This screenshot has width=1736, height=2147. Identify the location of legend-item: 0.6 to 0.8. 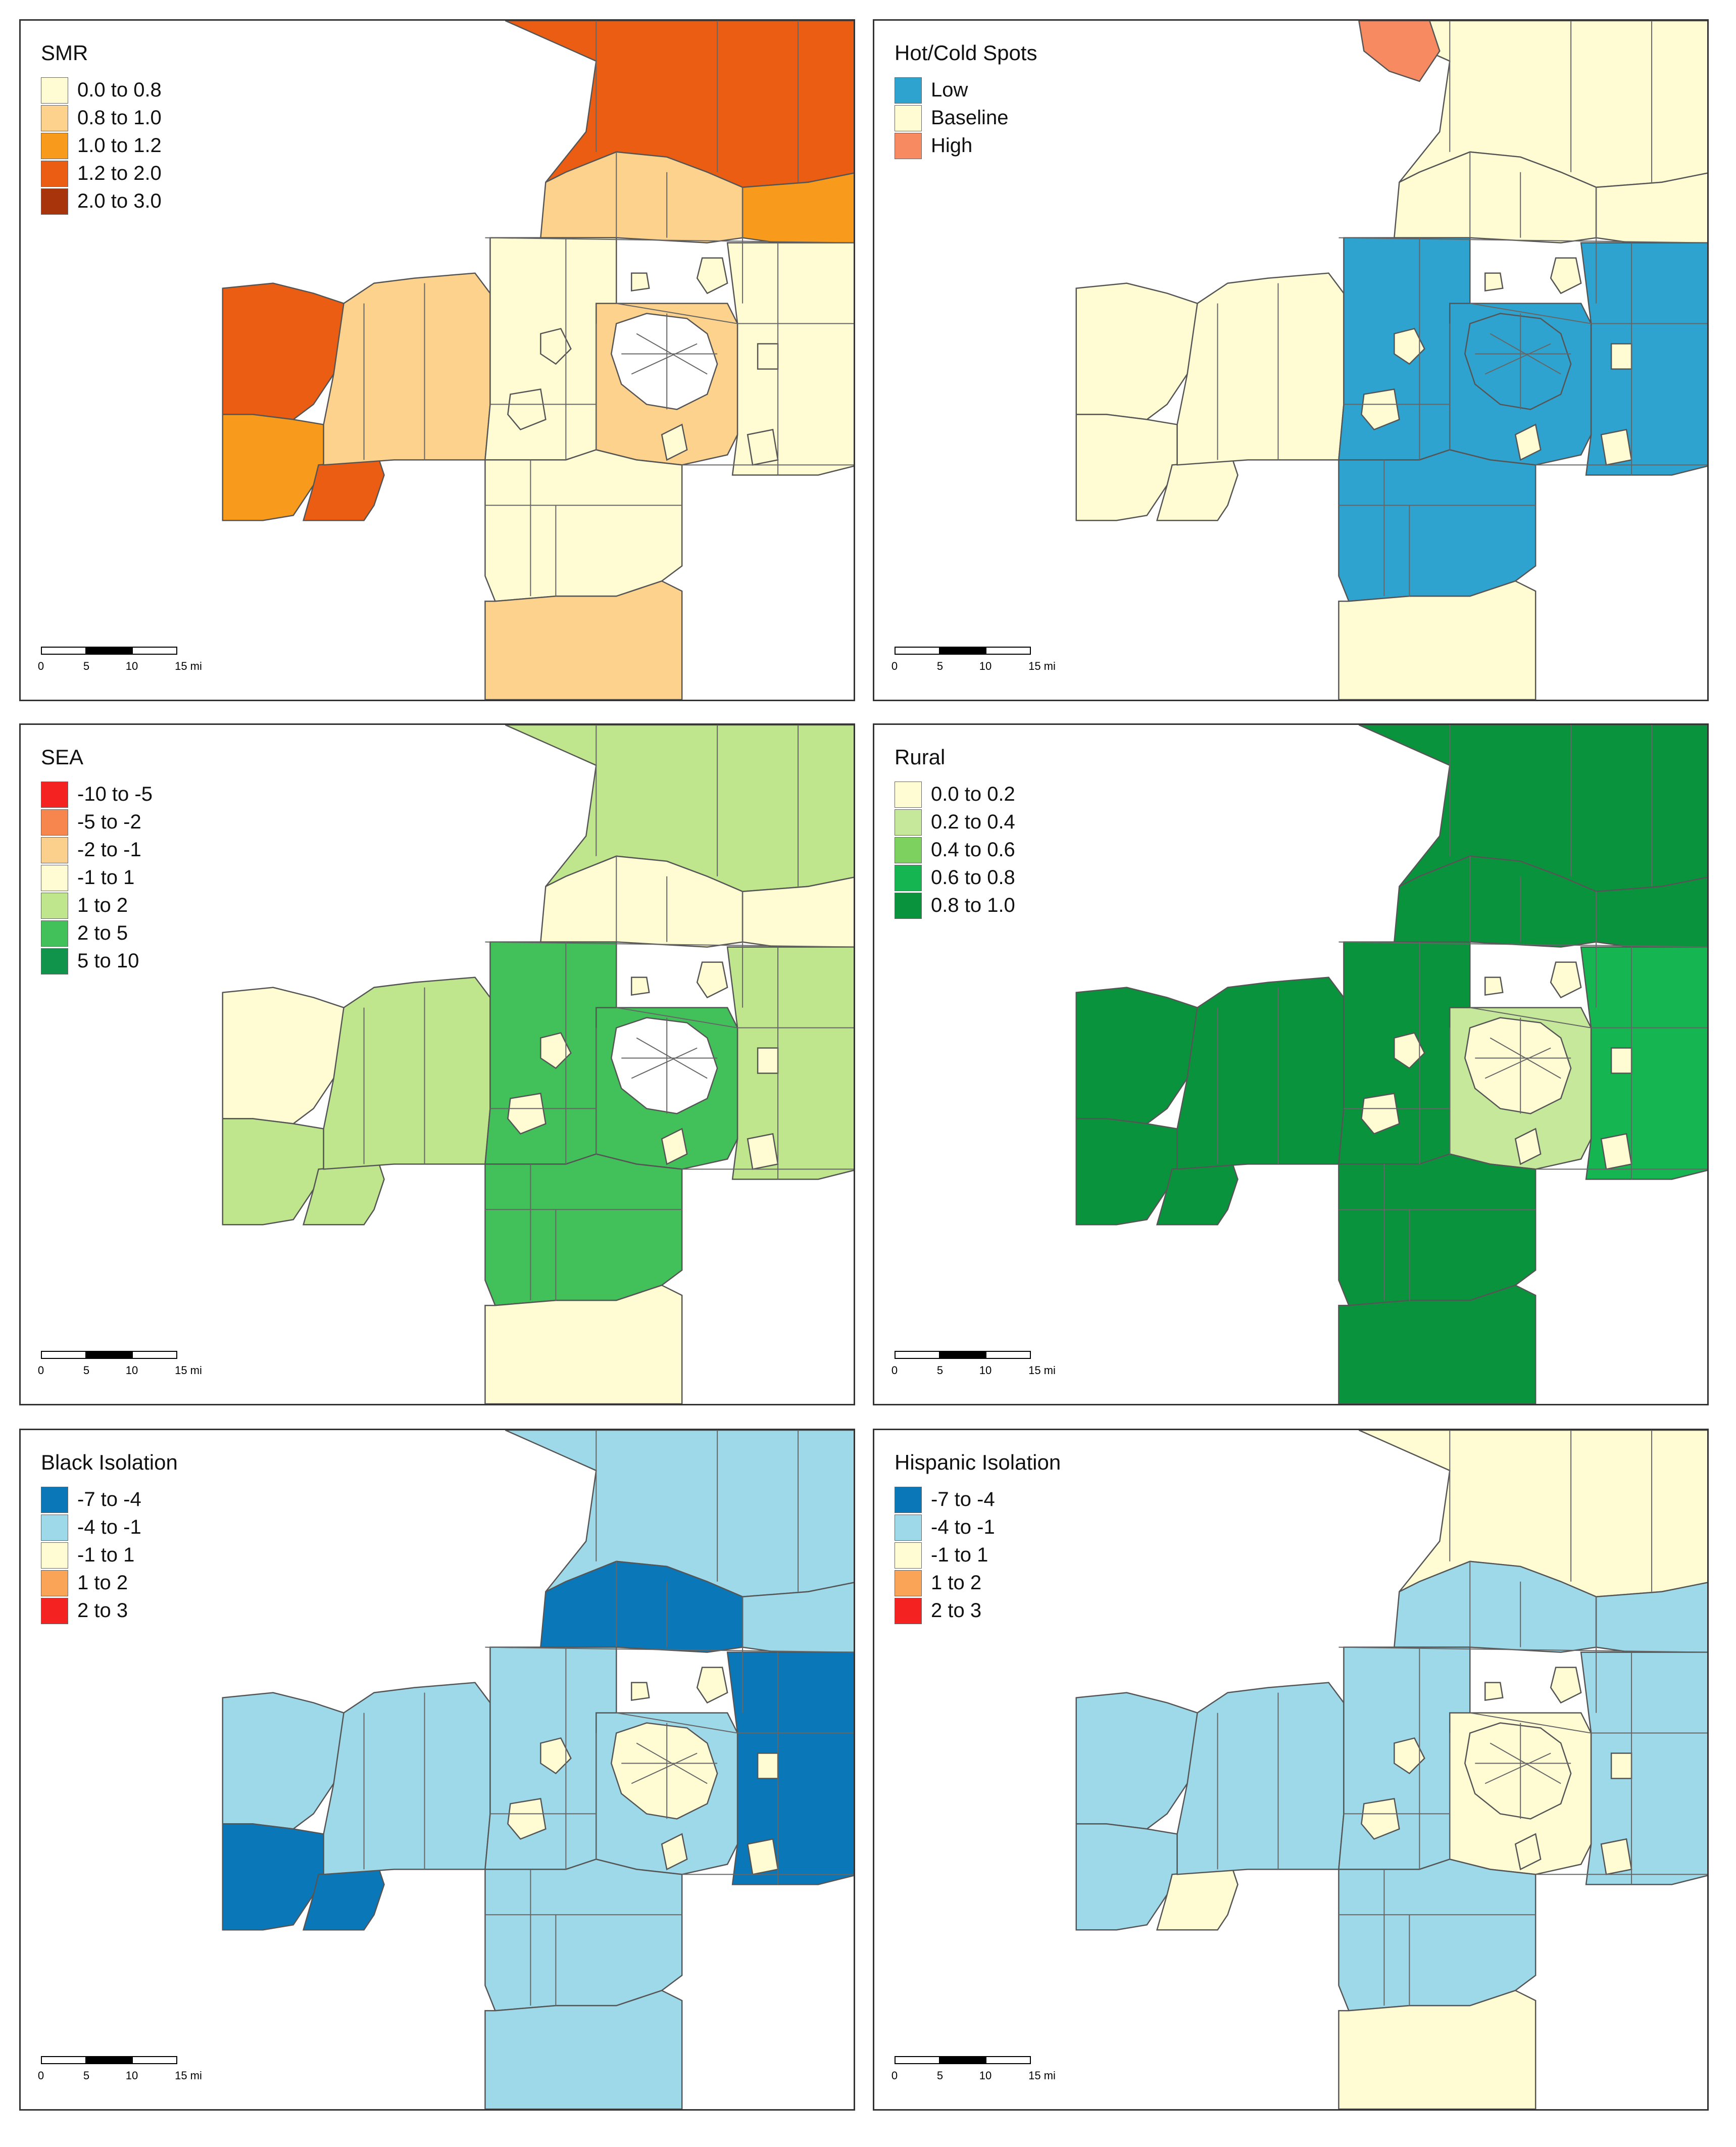
(955, 878).